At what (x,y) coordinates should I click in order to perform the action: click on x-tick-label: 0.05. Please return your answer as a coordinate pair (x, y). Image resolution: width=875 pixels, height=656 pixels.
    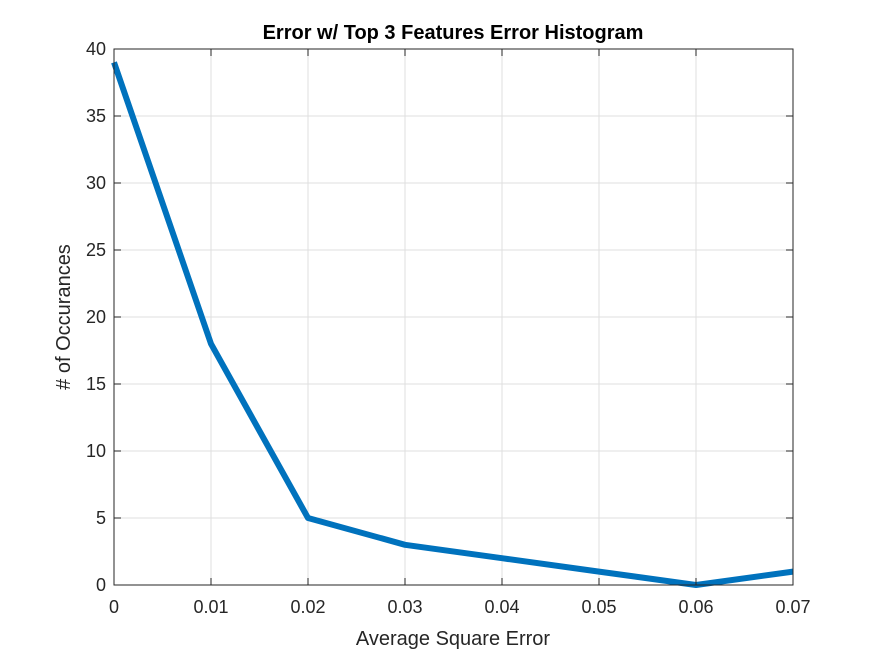
    Looking at the image, I should click on (598, 607).